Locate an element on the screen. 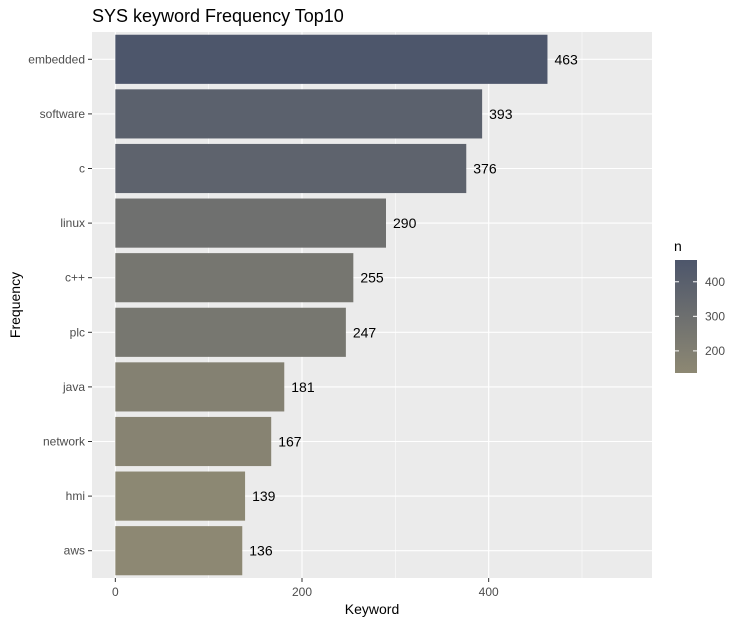 This screenshot has height=624, width=740. x-axis-title: Keyword is located at coordinates (372, 609).